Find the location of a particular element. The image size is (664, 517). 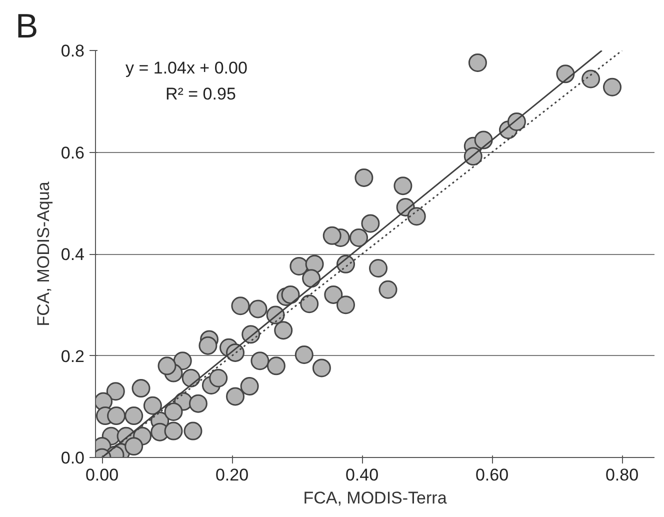

x-tick-label: 0.00 is located at coordinates (102, 475).